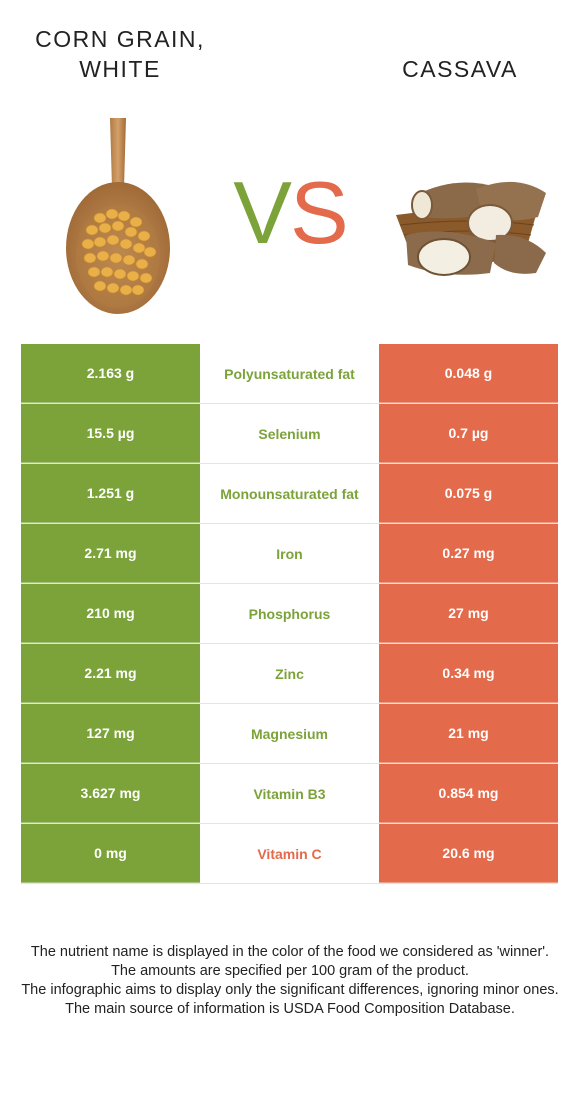 Image resolution: width=580 pixels, height=1114 pixels. What do you see at coordinates (110, 733) in the screenshot?
I see `left-value-cell: 127 mg` at bounding box center [110, 733].